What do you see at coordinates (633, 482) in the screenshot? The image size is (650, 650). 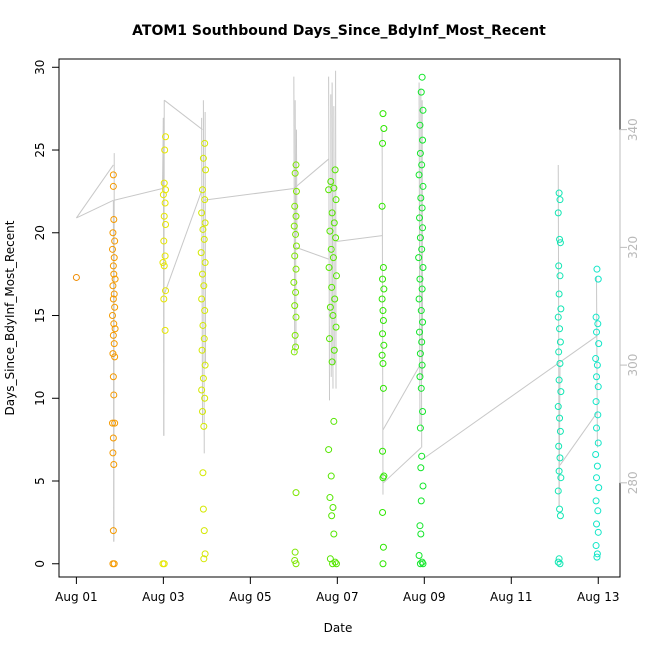 I see `y2-tick-label: 280` at bounding box center [633, 482].